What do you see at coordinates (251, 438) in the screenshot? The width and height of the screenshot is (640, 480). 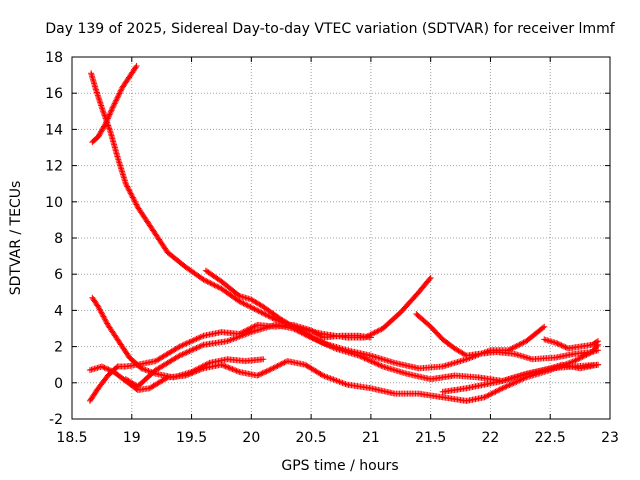 I see `x-tick-label: 20` at bounding box center [251, 438].